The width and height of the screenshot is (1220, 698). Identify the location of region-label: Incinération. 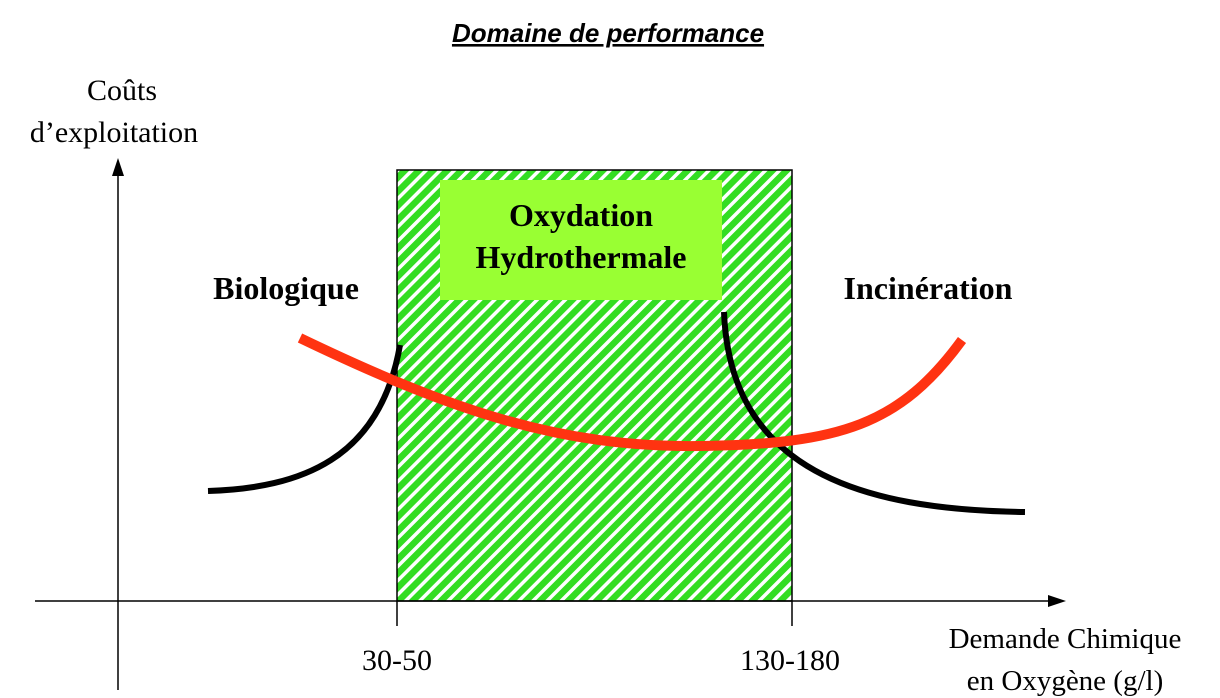
(928, 288).